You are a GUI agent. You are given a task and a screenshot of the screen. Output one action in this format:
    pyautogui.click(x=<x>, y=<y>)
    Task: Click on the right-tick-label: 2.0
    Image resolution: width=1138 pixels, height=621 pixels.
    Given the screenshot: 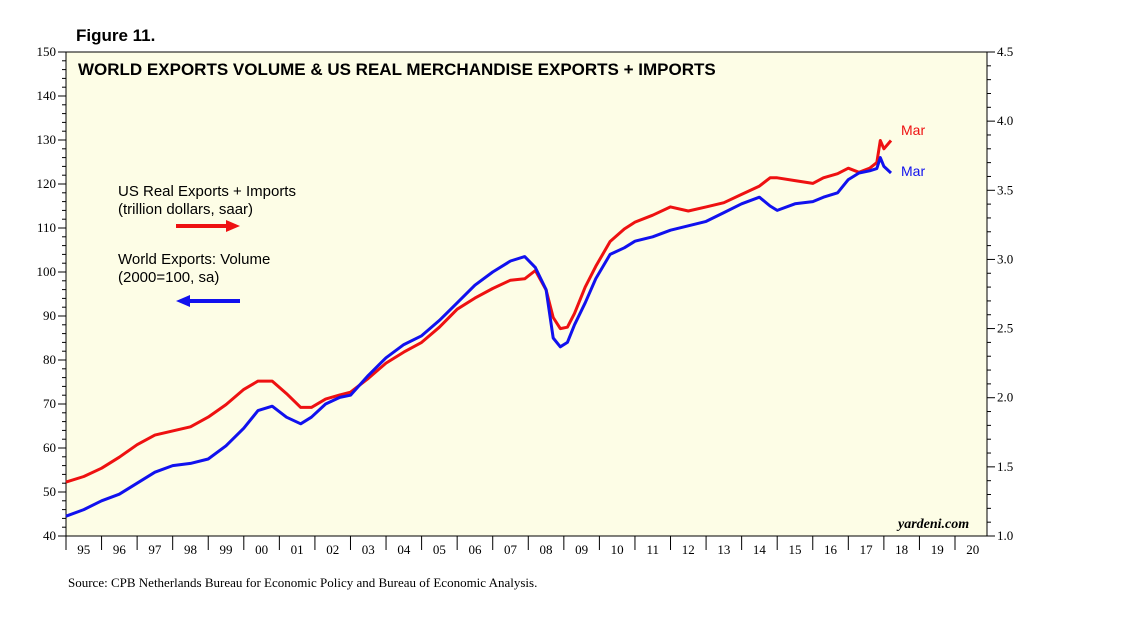 What is the action you would take?
    pyautogui.click(x=1005, y=397)
    